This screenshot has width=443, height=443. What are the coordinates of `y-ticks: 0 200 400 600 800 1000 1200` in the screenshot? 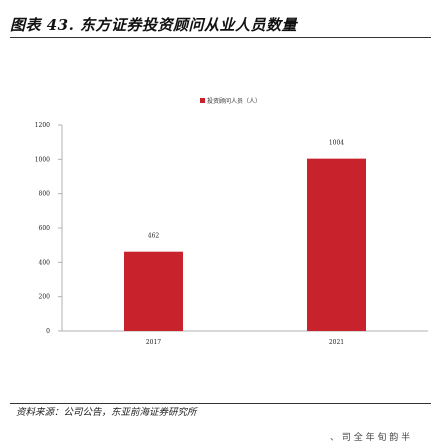 It's located at (48, 228).